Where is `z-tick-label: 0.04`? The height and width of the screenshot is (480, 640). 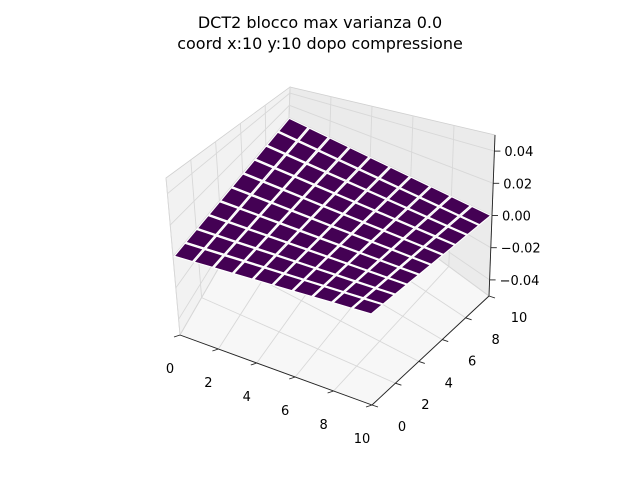
z-tick-label: 0.04 is located at coordinates (518, 152).